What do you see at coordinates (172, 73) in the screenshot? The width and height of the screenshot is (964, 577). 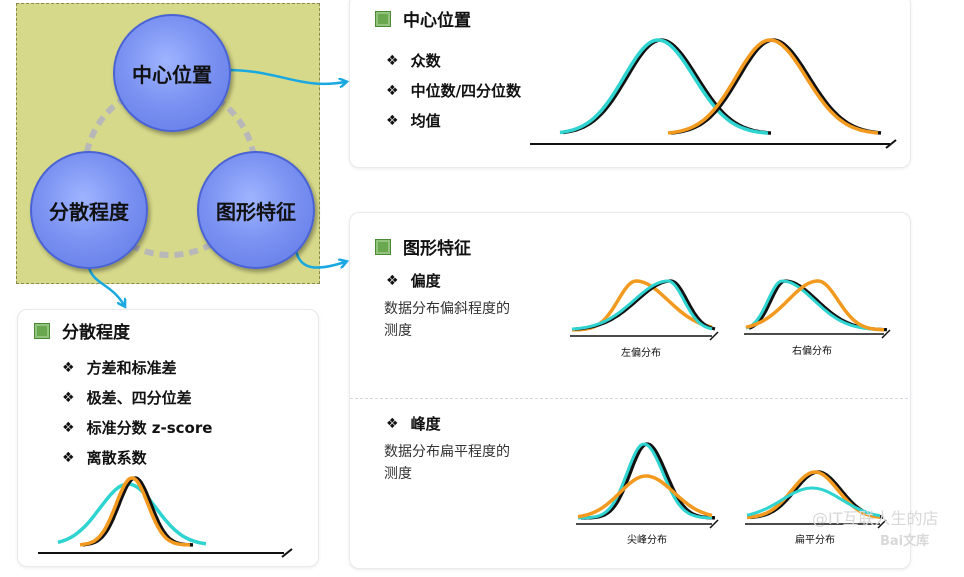 I see `concept-center-position: 中心位置` at bounding box center [172, 73].